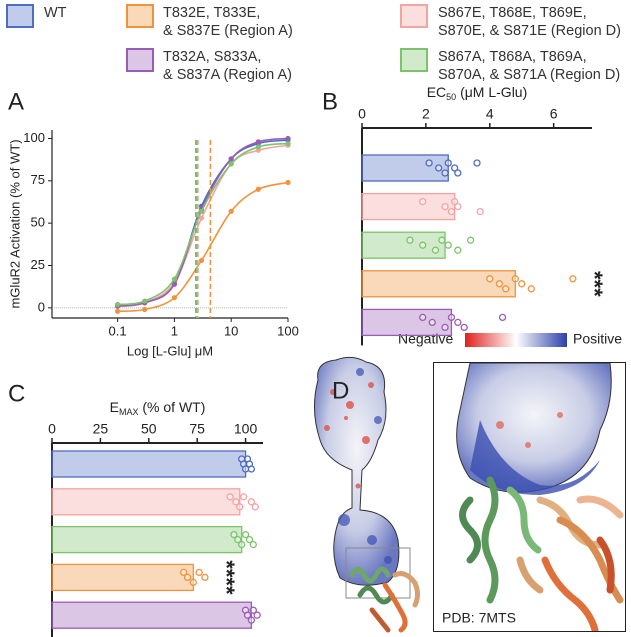 The width and height of the screenshot is (631, 637). What do you see at coordinates (170, 350) in the screenshot?
I see `x-axis-label: Log [L-Glu] μM` at bounding box center [170, 350].